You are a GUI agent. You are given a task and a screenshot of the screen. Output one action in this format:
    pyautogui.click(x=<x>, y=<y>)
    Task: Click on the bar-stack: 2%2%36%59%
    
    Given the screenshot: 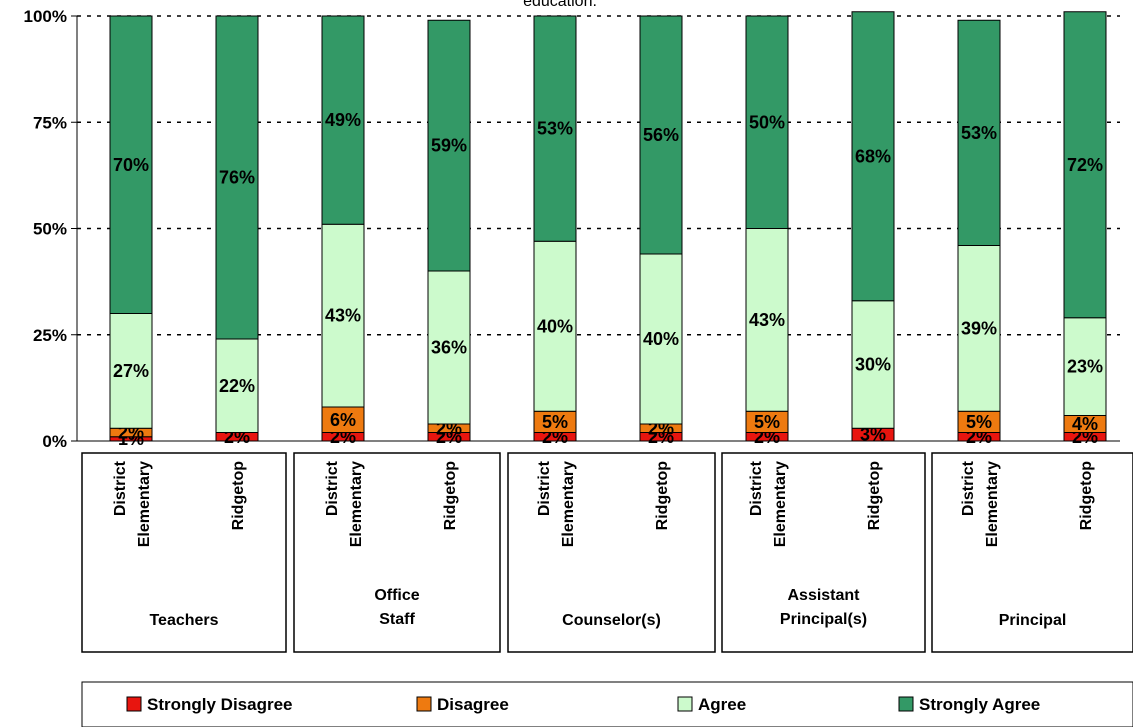 What is the action you would take?
    pyautogui.click(x=449, y=233)
    